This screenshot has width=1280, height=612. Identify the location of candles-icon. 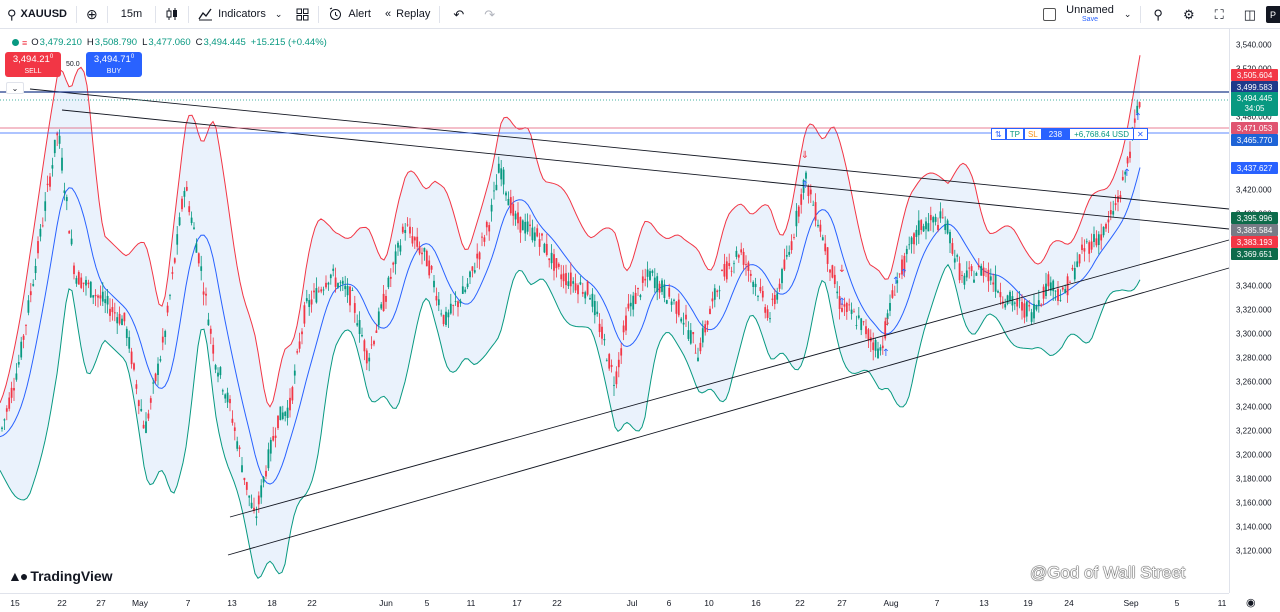
(172, 14).